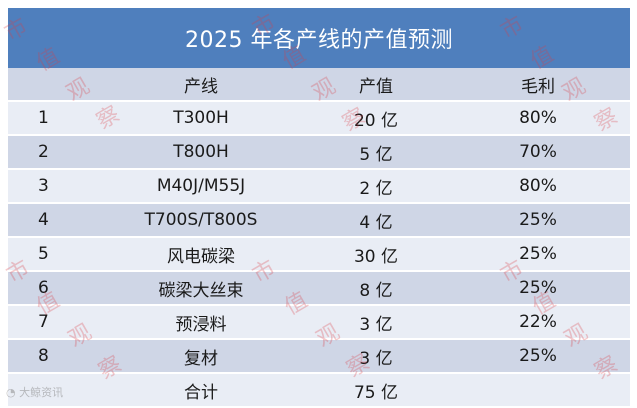 This screenshot has width=637, height=408. Describe the element at coordinates (376, 254) in the screenshot. I see `row-value: 30 亿` at that location.